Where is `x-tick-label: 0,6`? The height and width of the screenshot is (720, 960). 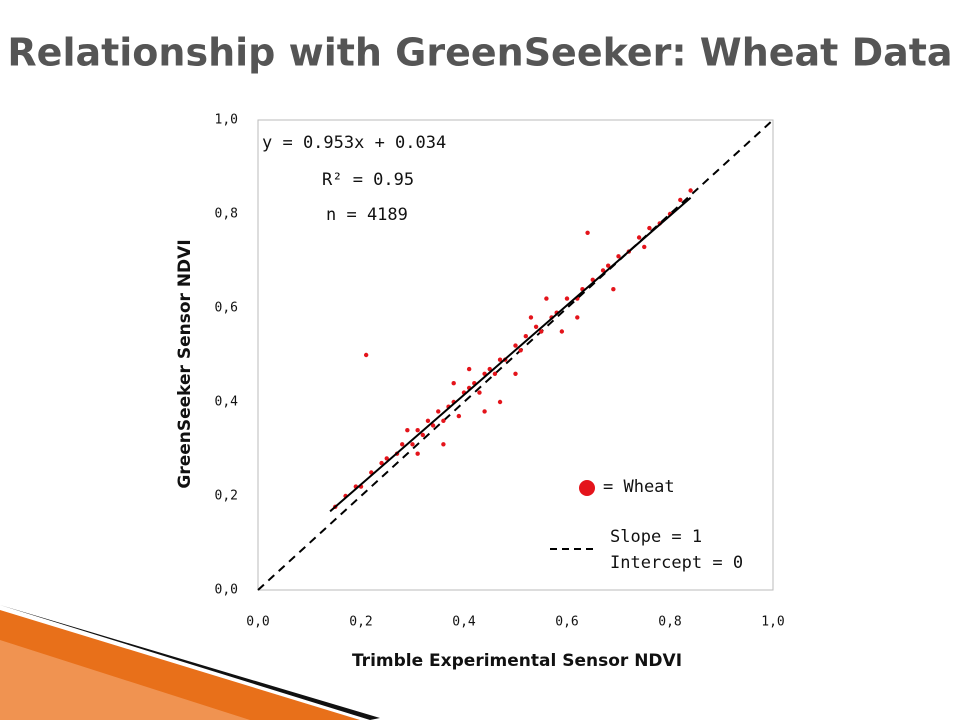 x-tick-label: 0,6 is located at coordinates (566, 622).